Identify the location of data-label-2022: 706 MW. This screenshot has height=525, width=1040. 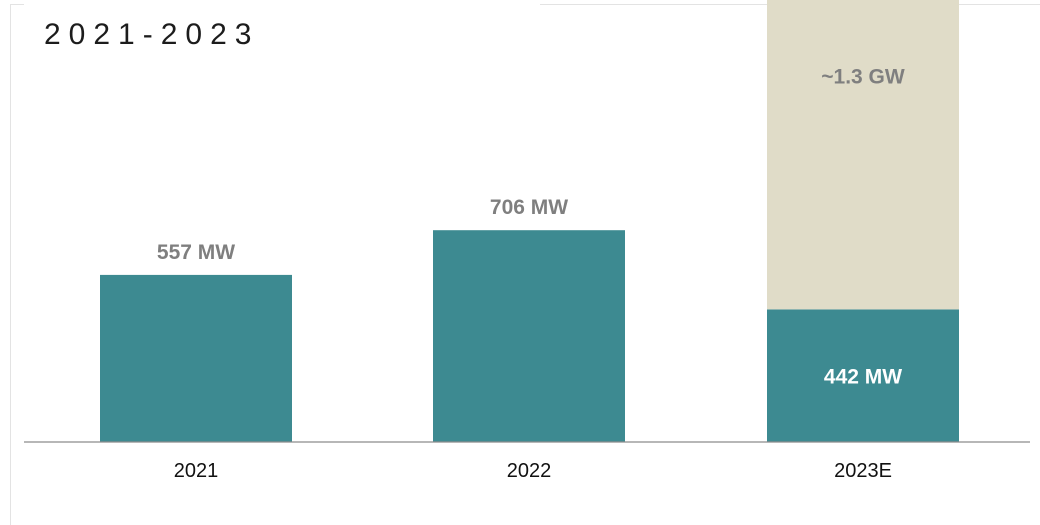
(529, 207).